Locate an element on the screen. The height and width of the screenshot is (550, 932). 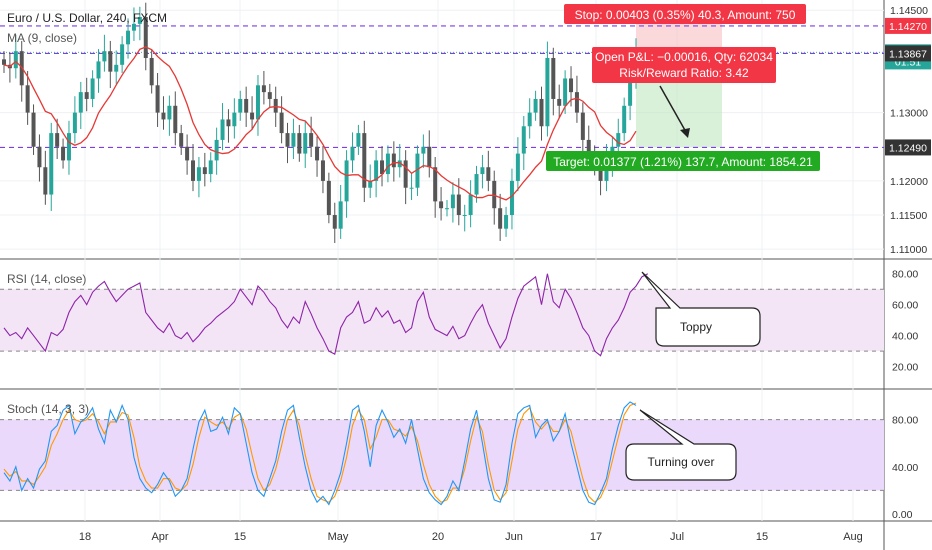
price-tag-label: 1.13867 is located at coordinates (908, 54).